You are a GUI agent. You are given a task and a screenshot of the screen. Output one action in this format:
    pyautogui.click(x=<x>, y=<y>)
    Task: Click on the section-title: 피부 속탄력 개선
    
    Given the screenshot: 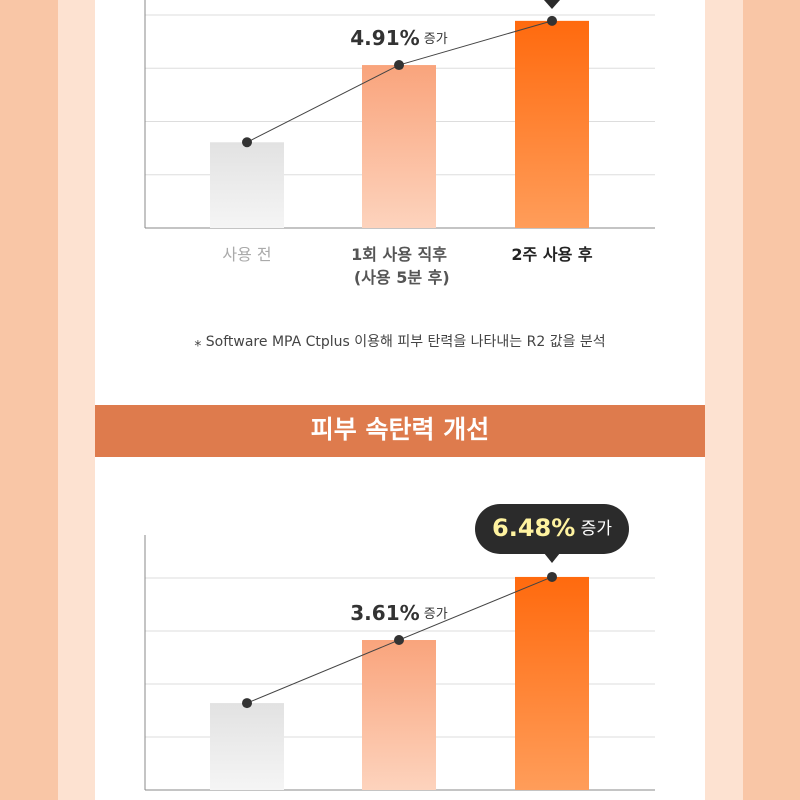 What is the action you would take?
    pyautogui.click(x=400, y=429)
    